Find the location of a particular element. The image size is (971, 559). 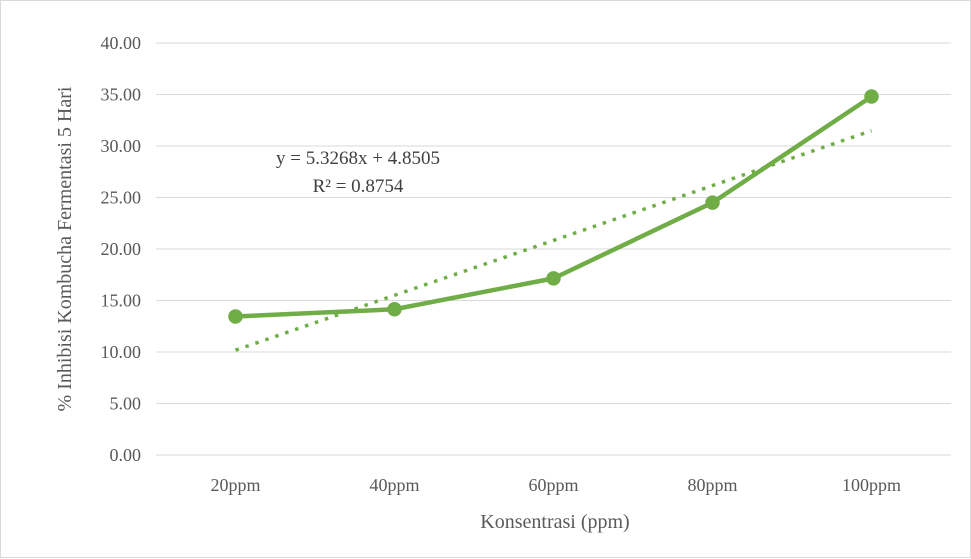

y-tick-label: 10.00 is located at coordinates (121, 352).